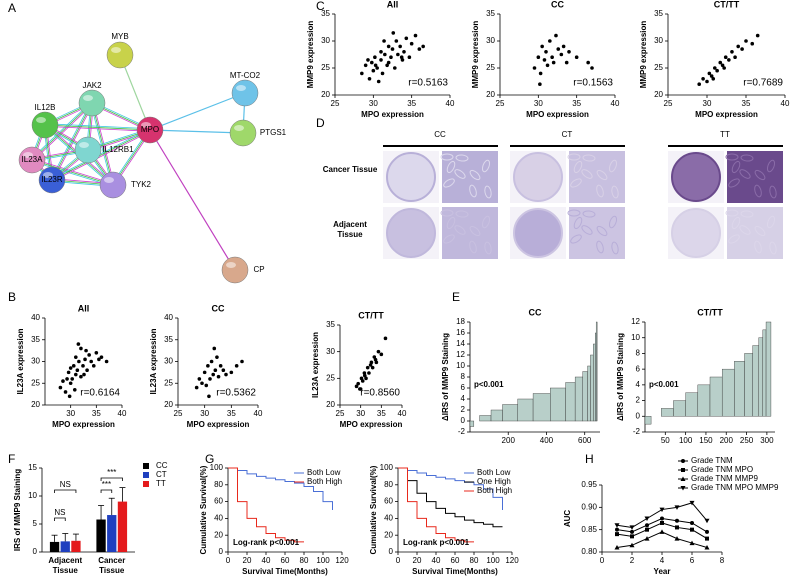 This screenshot has width=800, height=580. I want to click on y-tick-label: 10, so click(635, 337).